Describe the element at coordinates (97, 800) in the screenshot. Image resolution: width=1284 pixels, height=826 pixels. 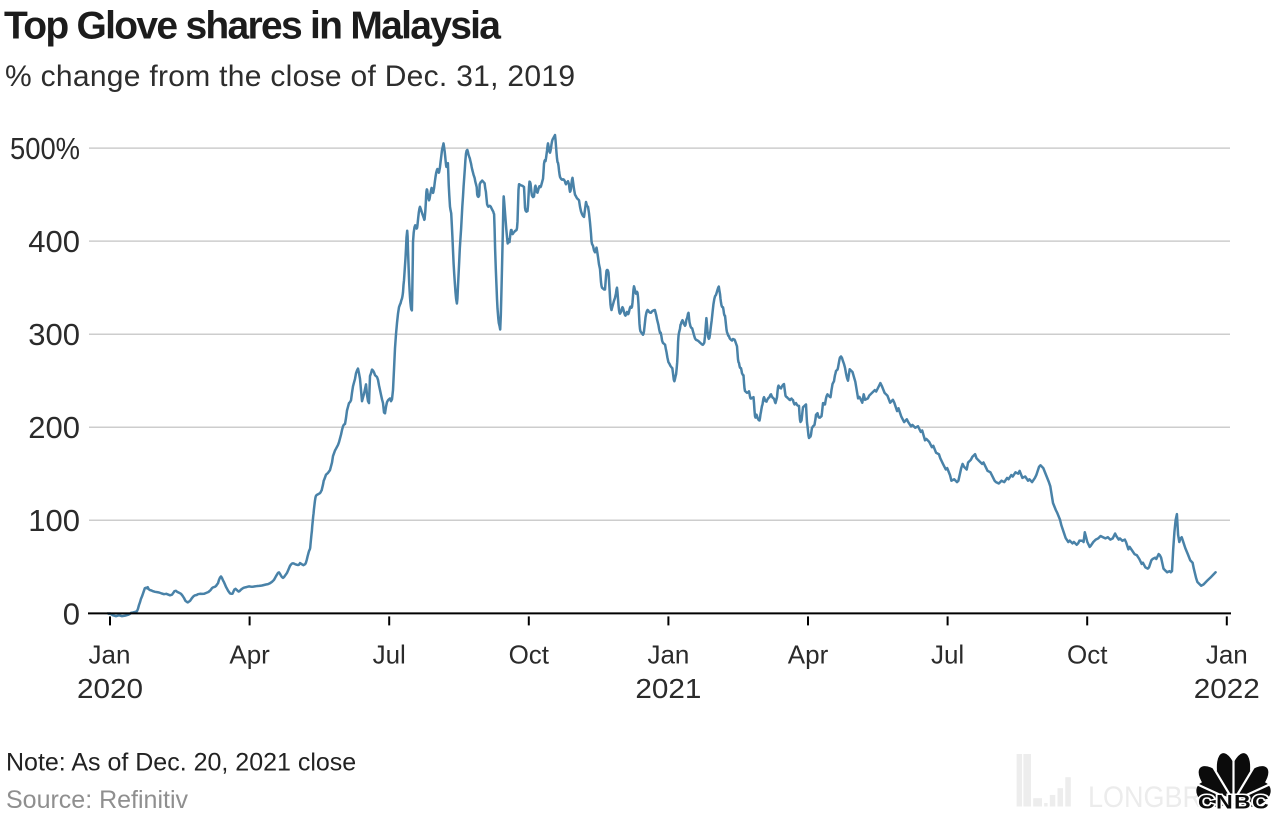
I see `svg-text: Source: Refinitiv` at that location.